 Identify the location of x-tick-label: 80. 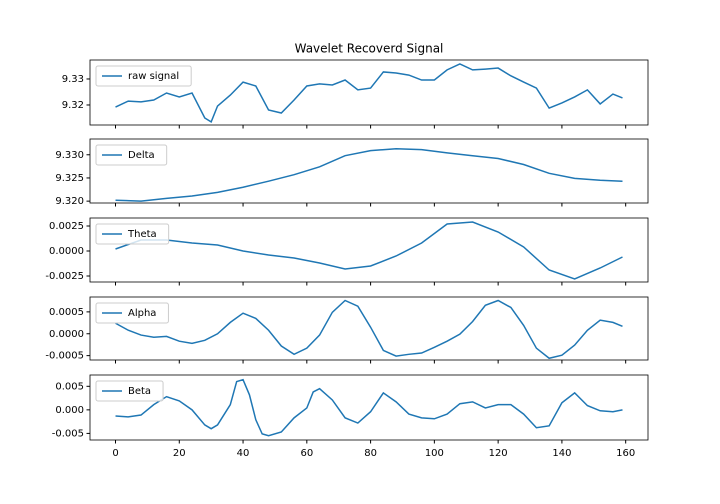
(370, 453).